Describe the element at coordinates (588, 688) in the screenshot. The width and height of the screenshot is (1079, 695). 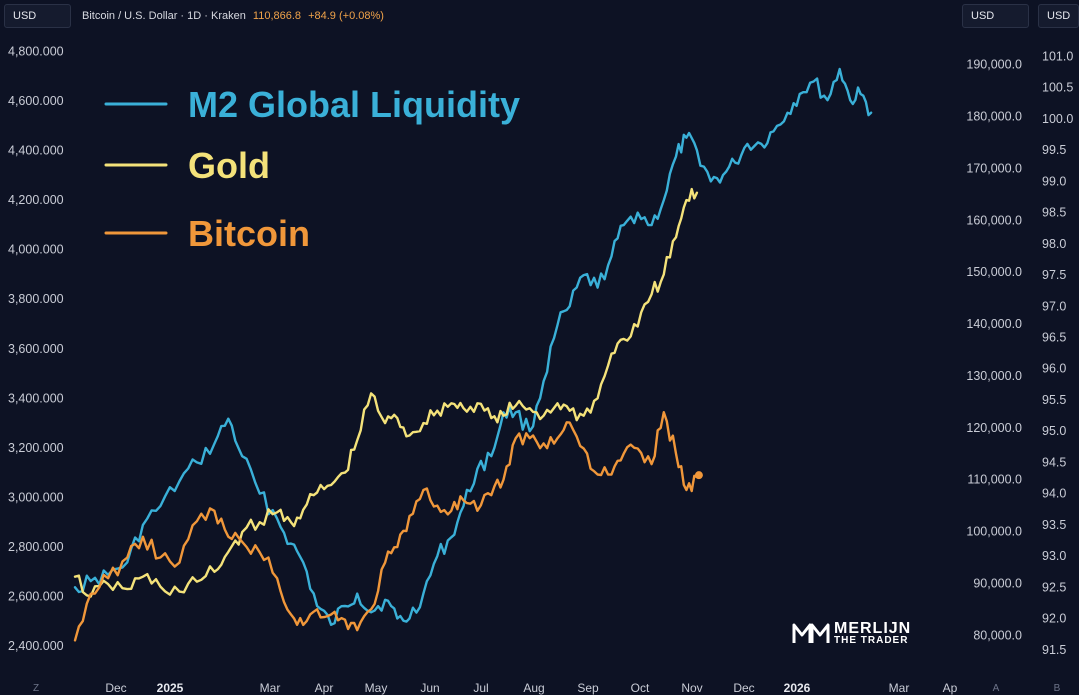
I see `x-axis-tick: Sep` at that location.